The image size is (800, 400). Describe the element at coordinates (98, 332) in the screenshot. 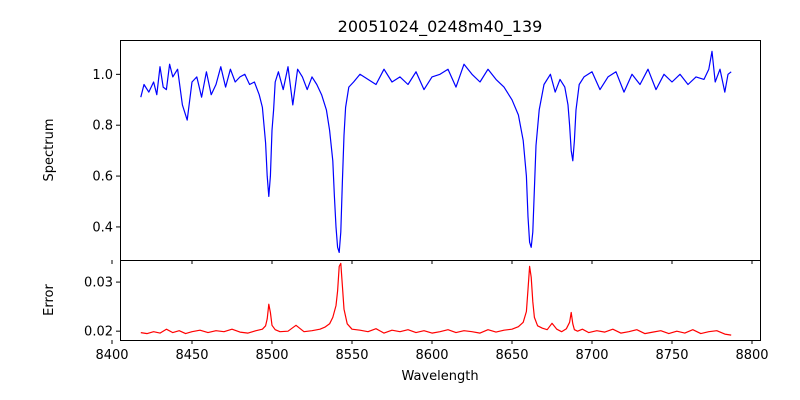

I see `error-y-tick-label-0: 0.02` at that location.